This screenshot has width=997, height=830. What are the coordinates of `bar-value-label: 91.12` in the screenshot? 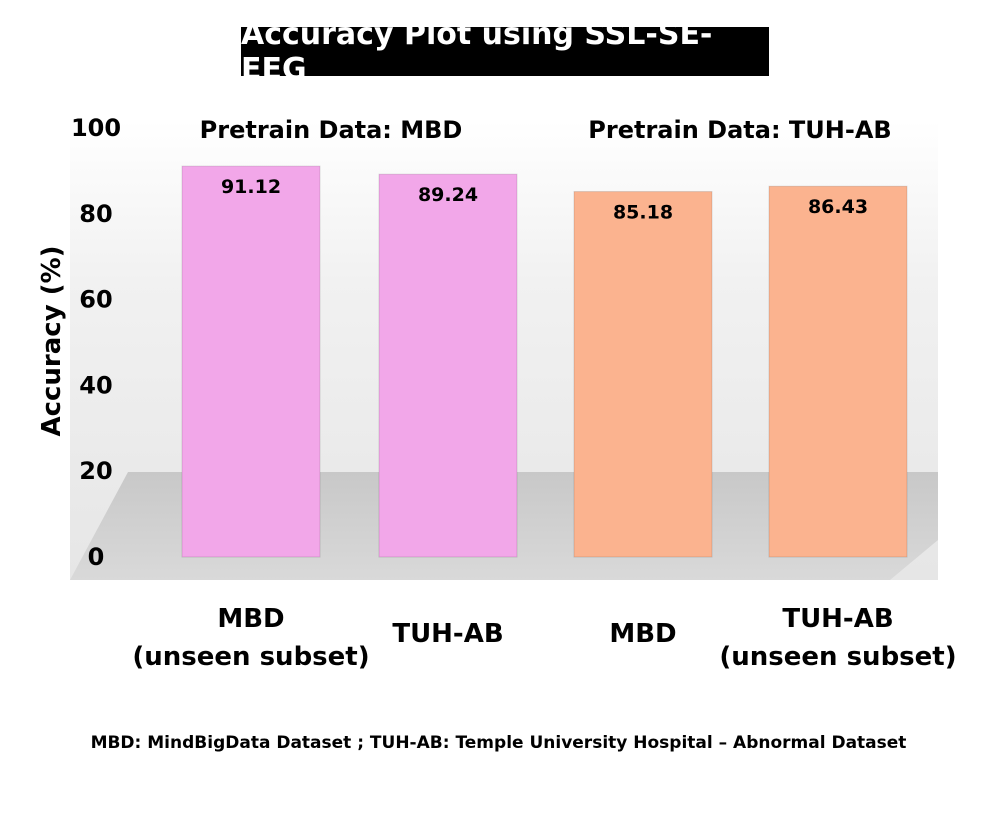 It's located at (251, 187).